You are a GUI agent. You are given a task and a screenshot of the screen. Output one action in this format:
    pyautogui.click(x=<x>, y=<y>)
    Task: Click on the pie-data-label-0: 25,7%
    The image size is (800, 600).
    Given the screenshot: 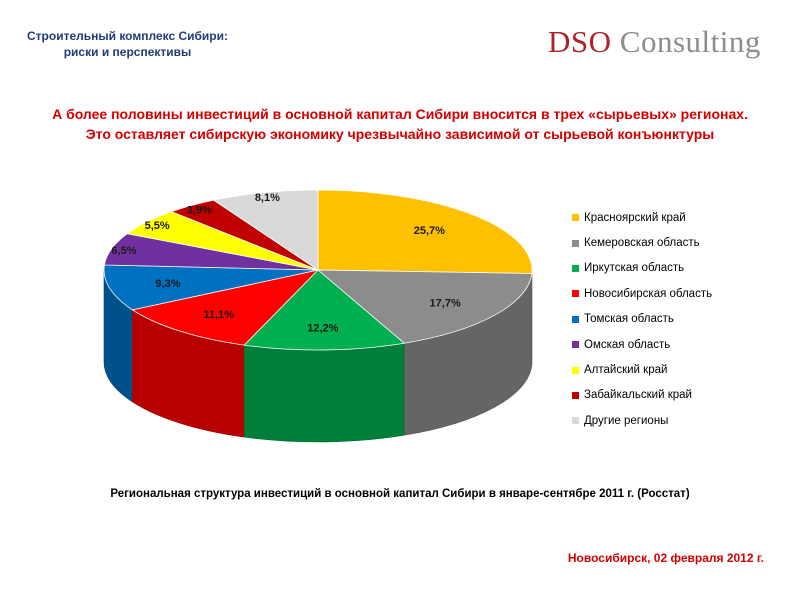 What is the action you would take?
    pyautogui.click(x=429, y=231)
    